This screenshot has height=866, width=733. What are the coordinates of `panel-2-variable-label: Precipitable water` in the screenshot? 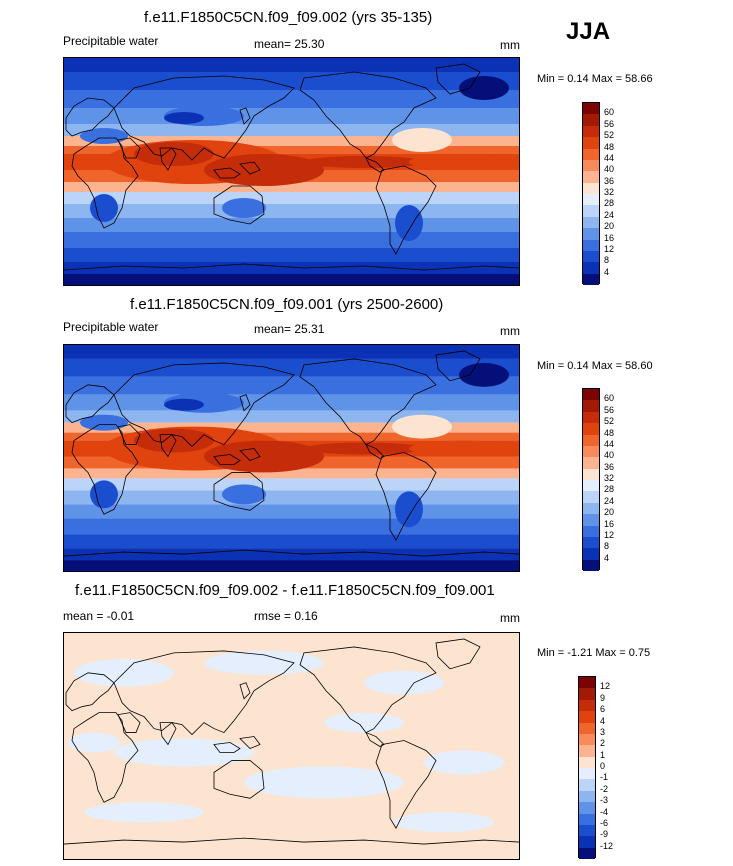 It's located at (111, 327).